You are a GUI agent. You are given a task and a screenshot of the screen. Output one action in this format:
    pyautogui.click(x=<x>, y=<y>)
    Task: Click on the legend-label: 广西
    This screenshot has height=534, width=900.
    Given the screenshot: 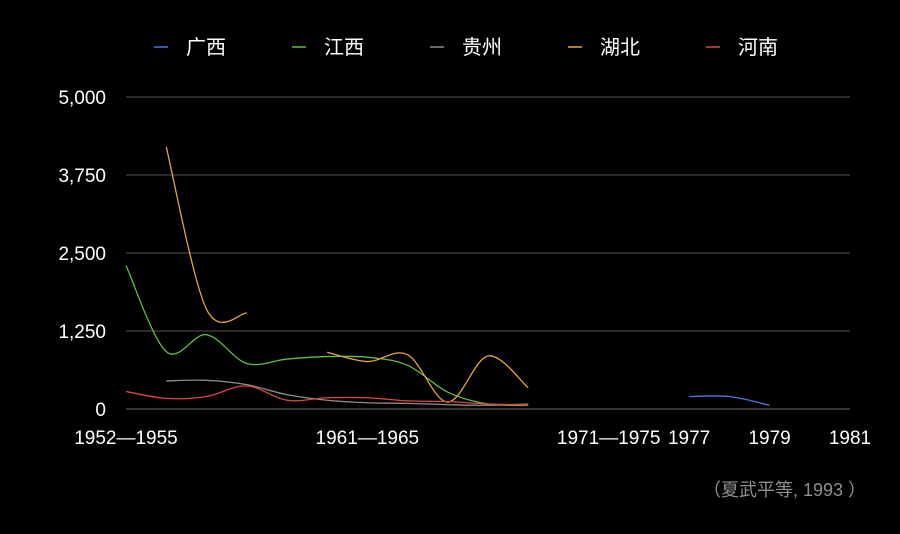 What is the action you would take?
    pyautogui.click(x=206, y=47)
    